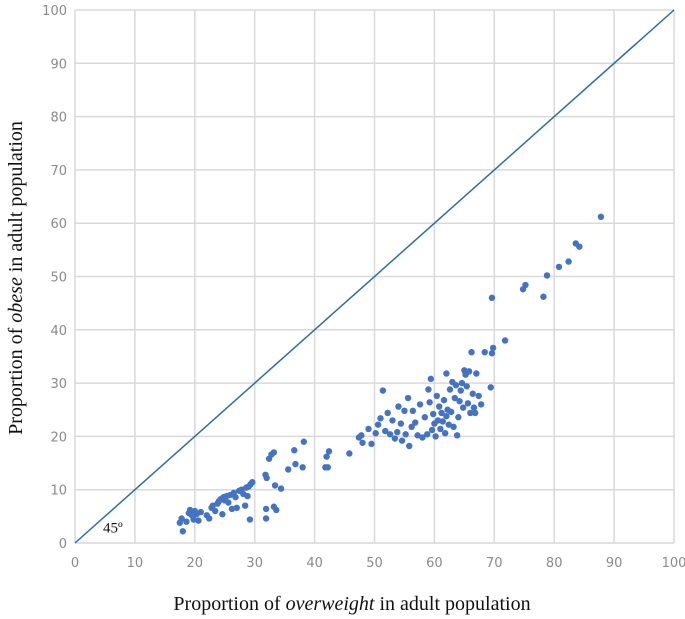 This screenshot has width=685, height=619. Describe the element at coordinates (58, 384) in the screenshot. I see `y-tick-label: 30` at that location.